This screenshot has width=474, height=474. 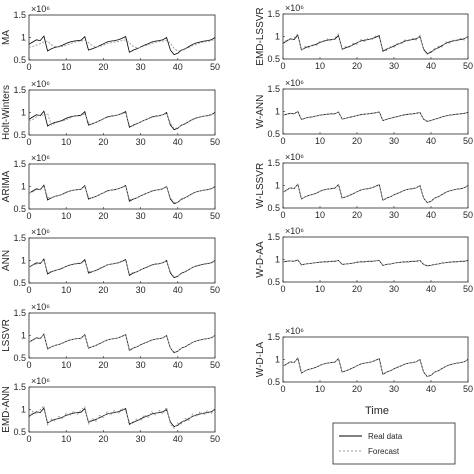 I want to click on panel-arima: 0 10 20 30 40 50 0.5 1 1.5 ×10⁶ ARIMA, so click(x=110, y=187).